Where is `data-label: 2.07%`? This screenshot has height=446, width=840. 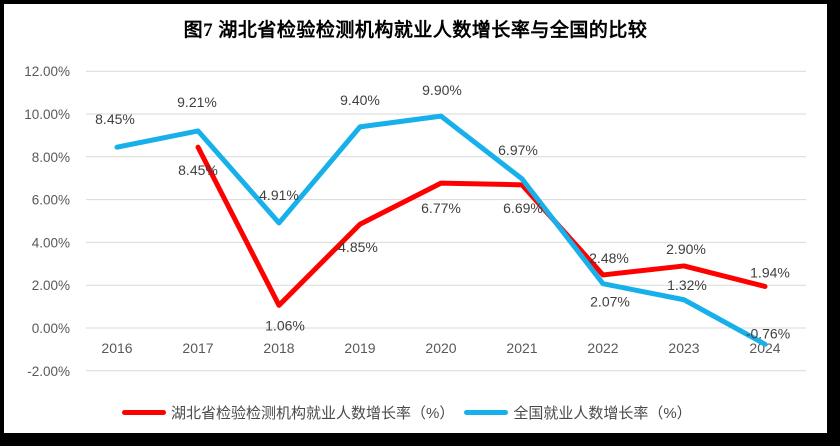 data-label: 2.07% is located at coordinates (610, 302).